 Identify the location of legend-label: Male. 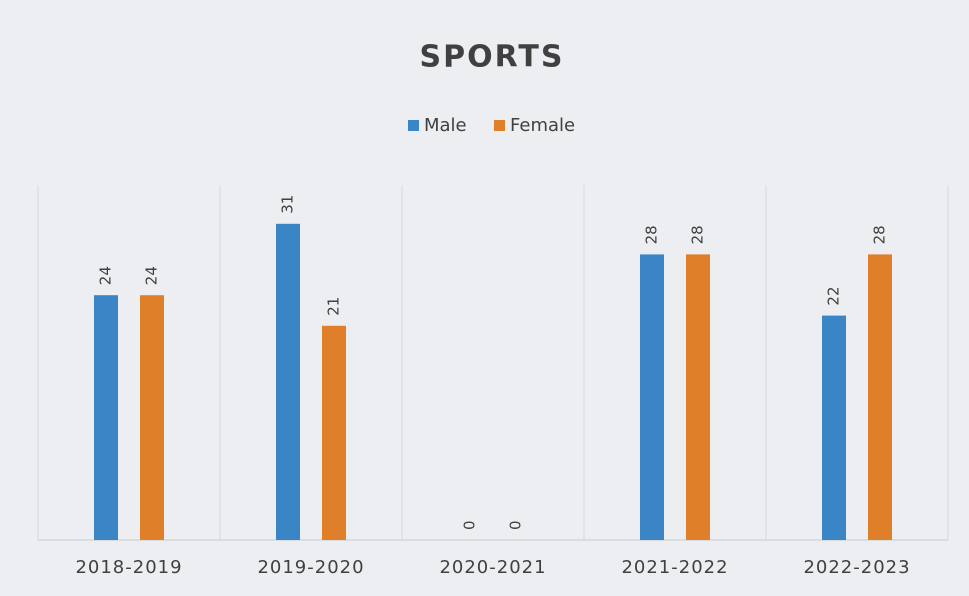
(445, 125).